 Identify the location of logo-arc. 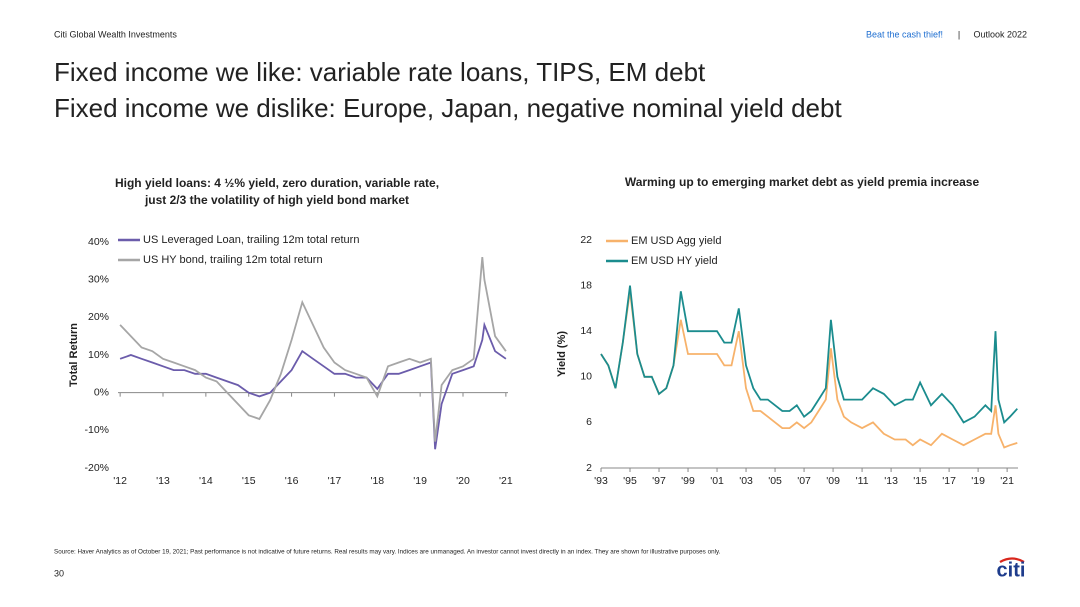
(1012, 560).